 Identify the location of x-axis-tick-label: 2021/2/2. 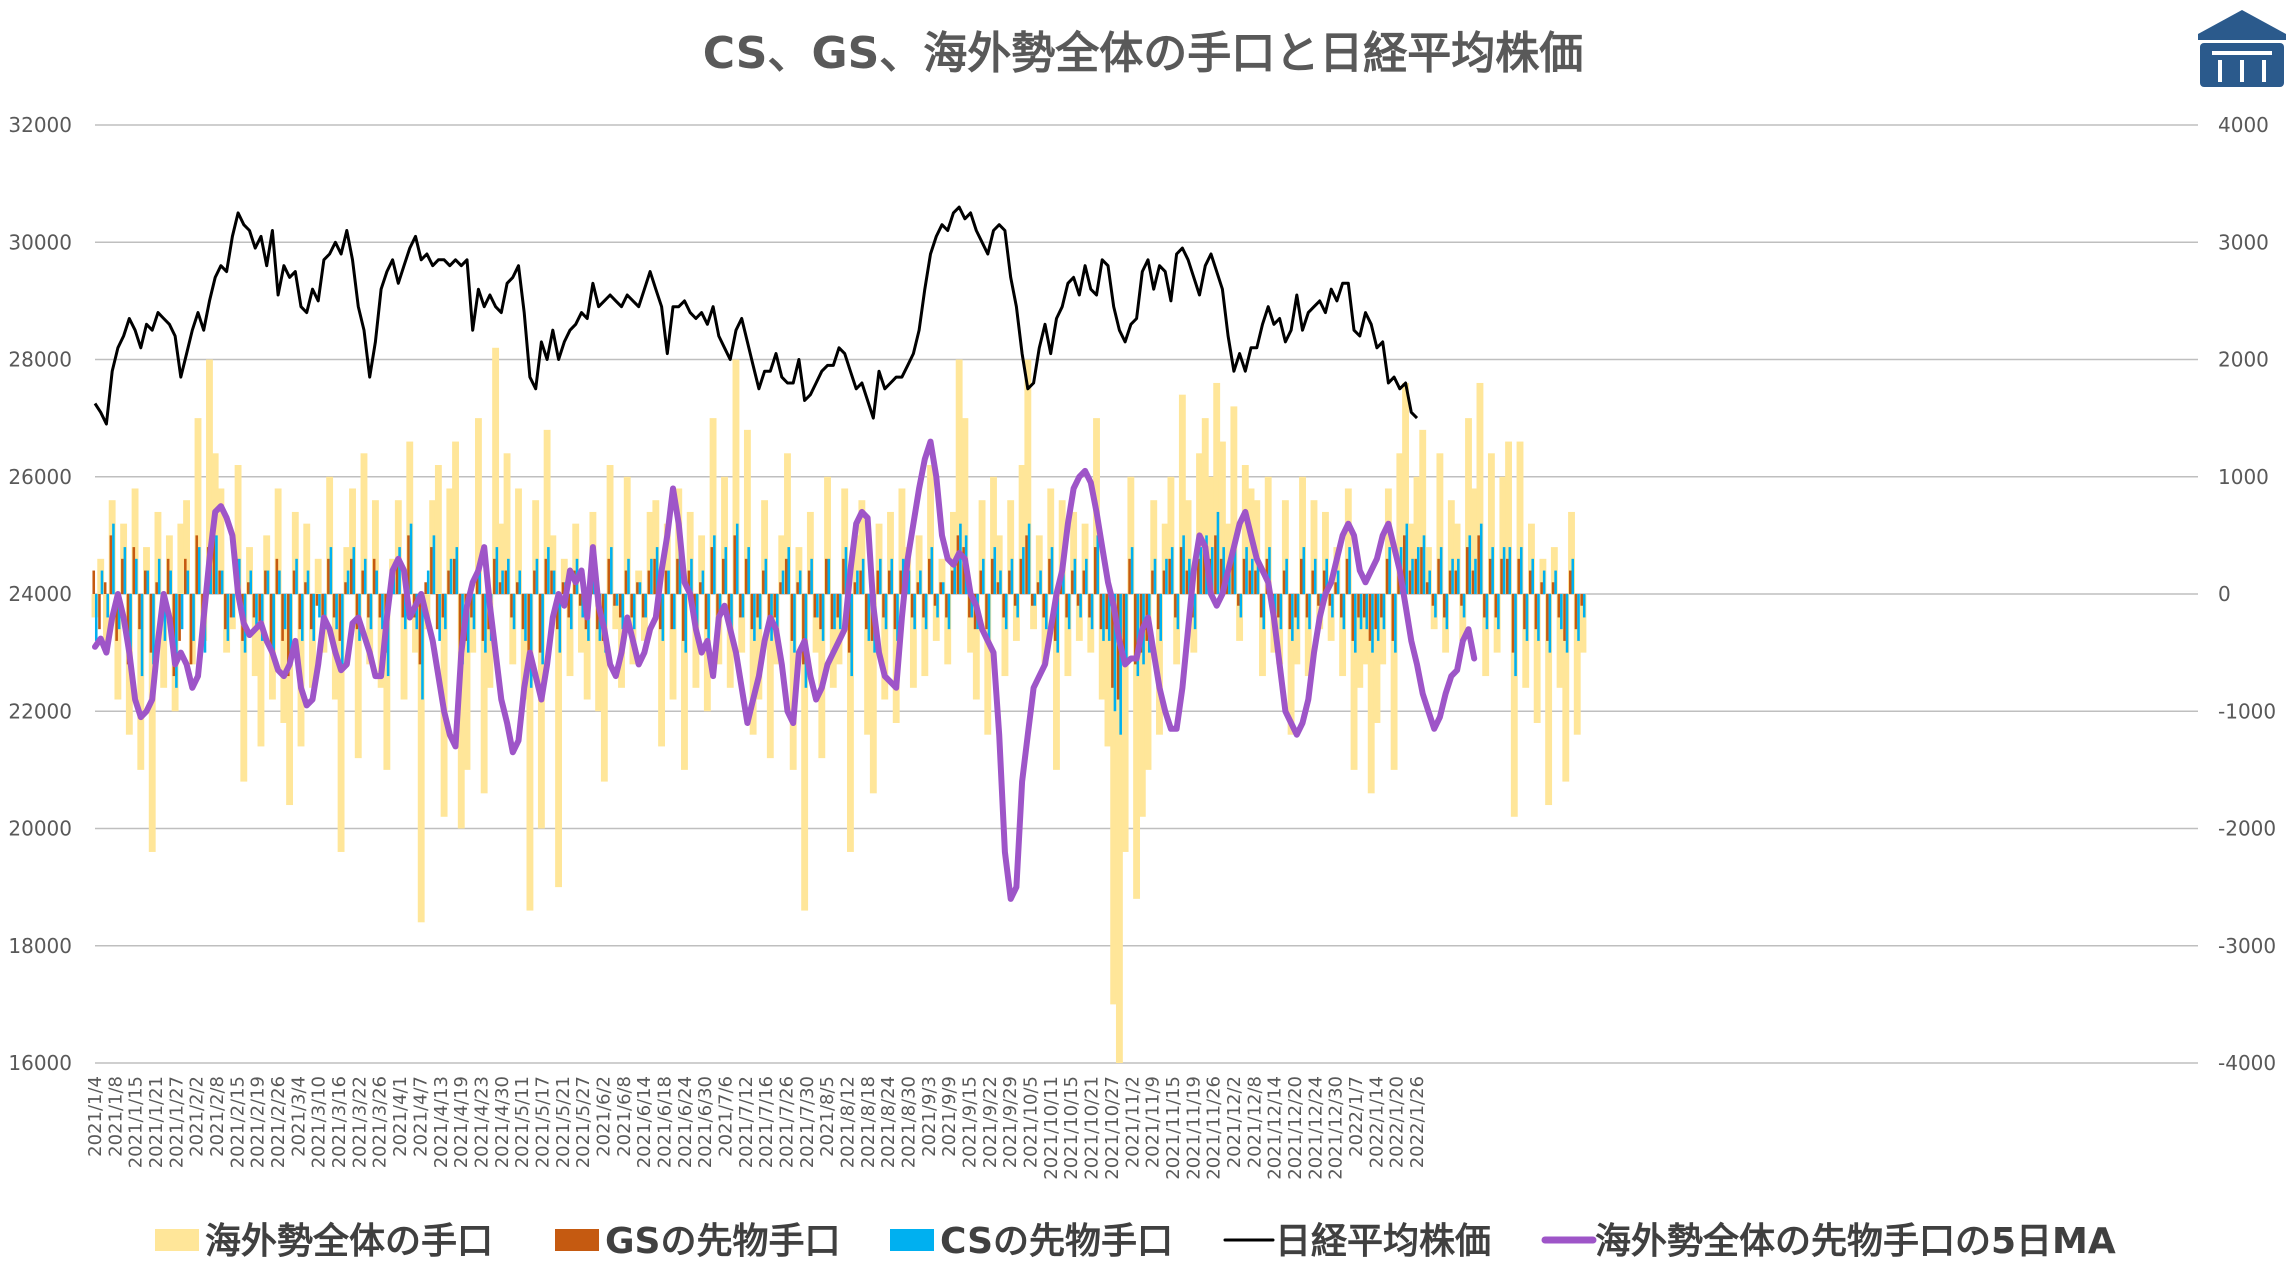
(197, 1116).